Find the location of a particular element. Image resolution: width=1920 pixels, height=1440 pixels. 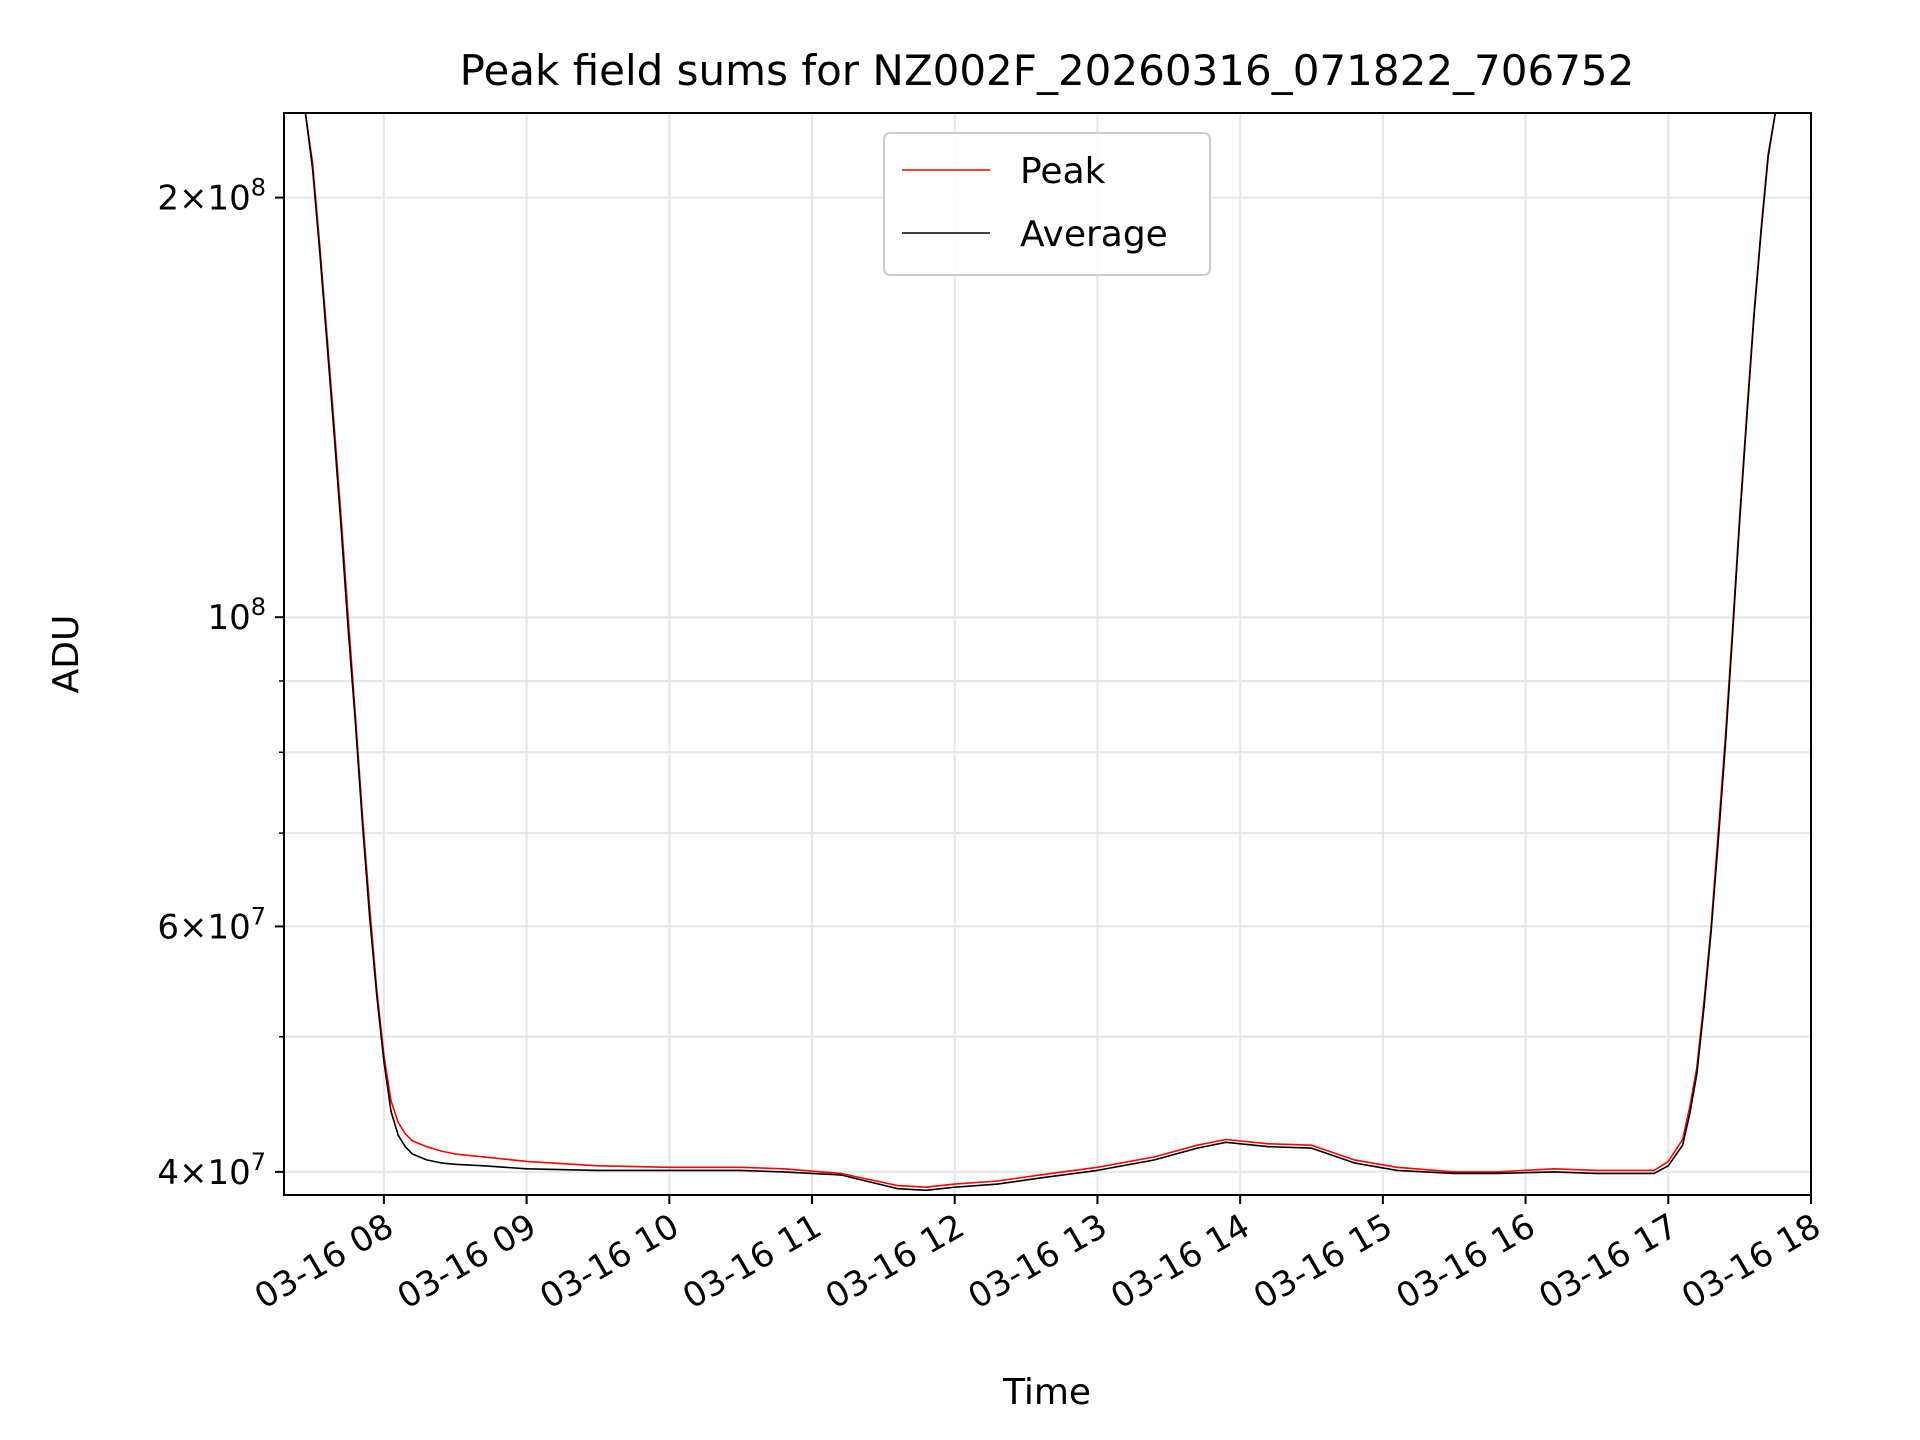

x-axis-label: Time is located at coordinates (1046, 1392).